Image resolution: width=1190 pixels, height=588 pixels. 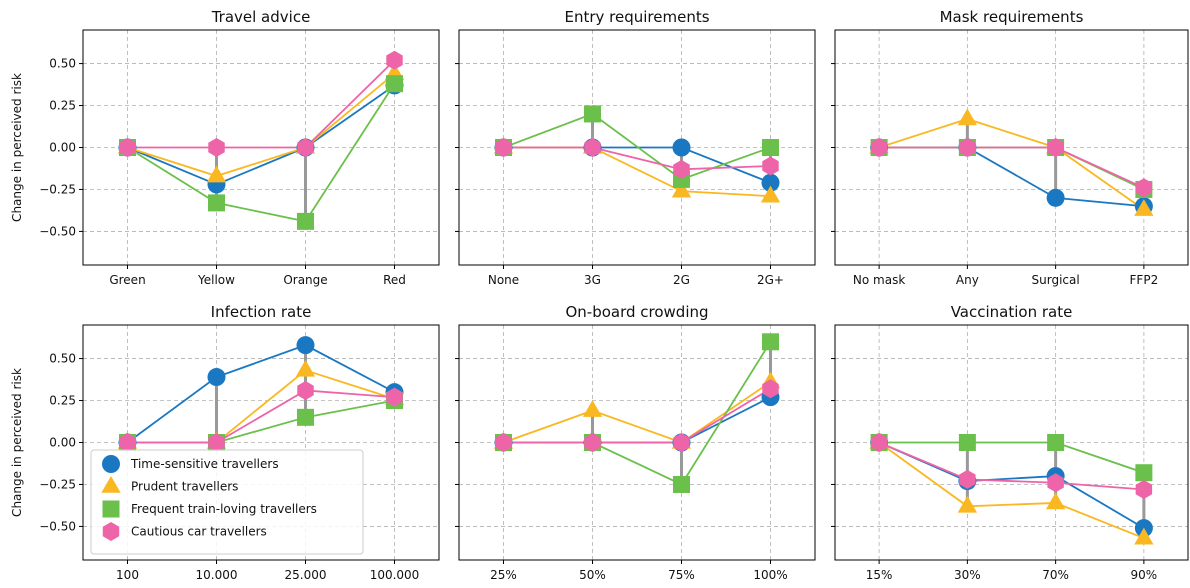 I want to click on panel-5: 25% 50% 75% 100% On-board crowding, so click(x=635, y=442).